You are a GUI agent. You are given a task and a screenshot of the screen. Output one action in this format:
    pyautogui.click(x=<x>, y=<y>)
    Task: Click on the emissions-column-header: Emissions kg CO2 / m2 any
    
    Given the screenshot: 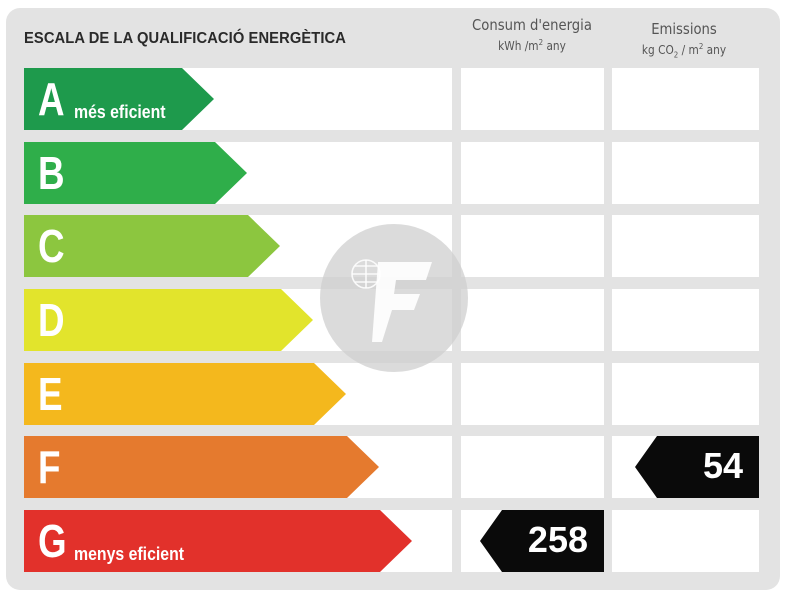 What is the action you would take?
    pyautogui.click(x=684, y=42)
    